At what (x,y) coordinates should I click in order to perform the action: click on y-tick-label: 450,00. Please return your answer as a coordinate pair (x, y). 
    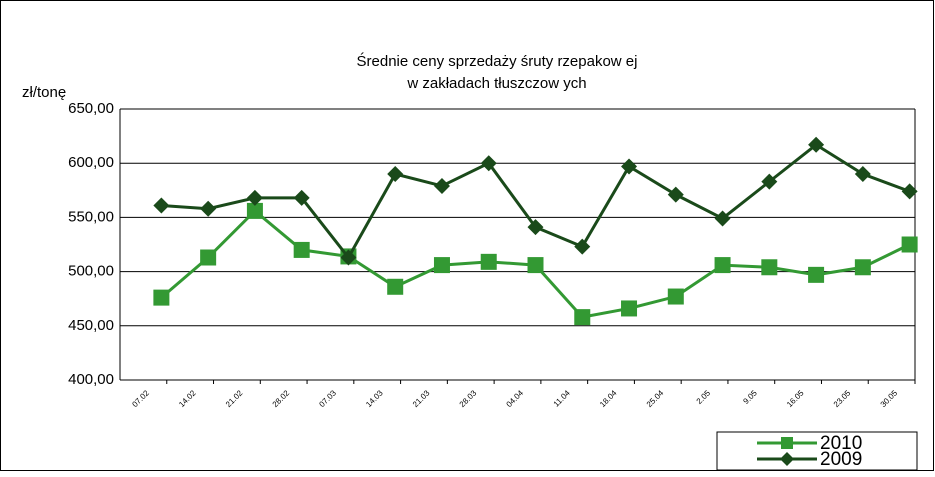
    Looking at the image, I should click on (91, 325).